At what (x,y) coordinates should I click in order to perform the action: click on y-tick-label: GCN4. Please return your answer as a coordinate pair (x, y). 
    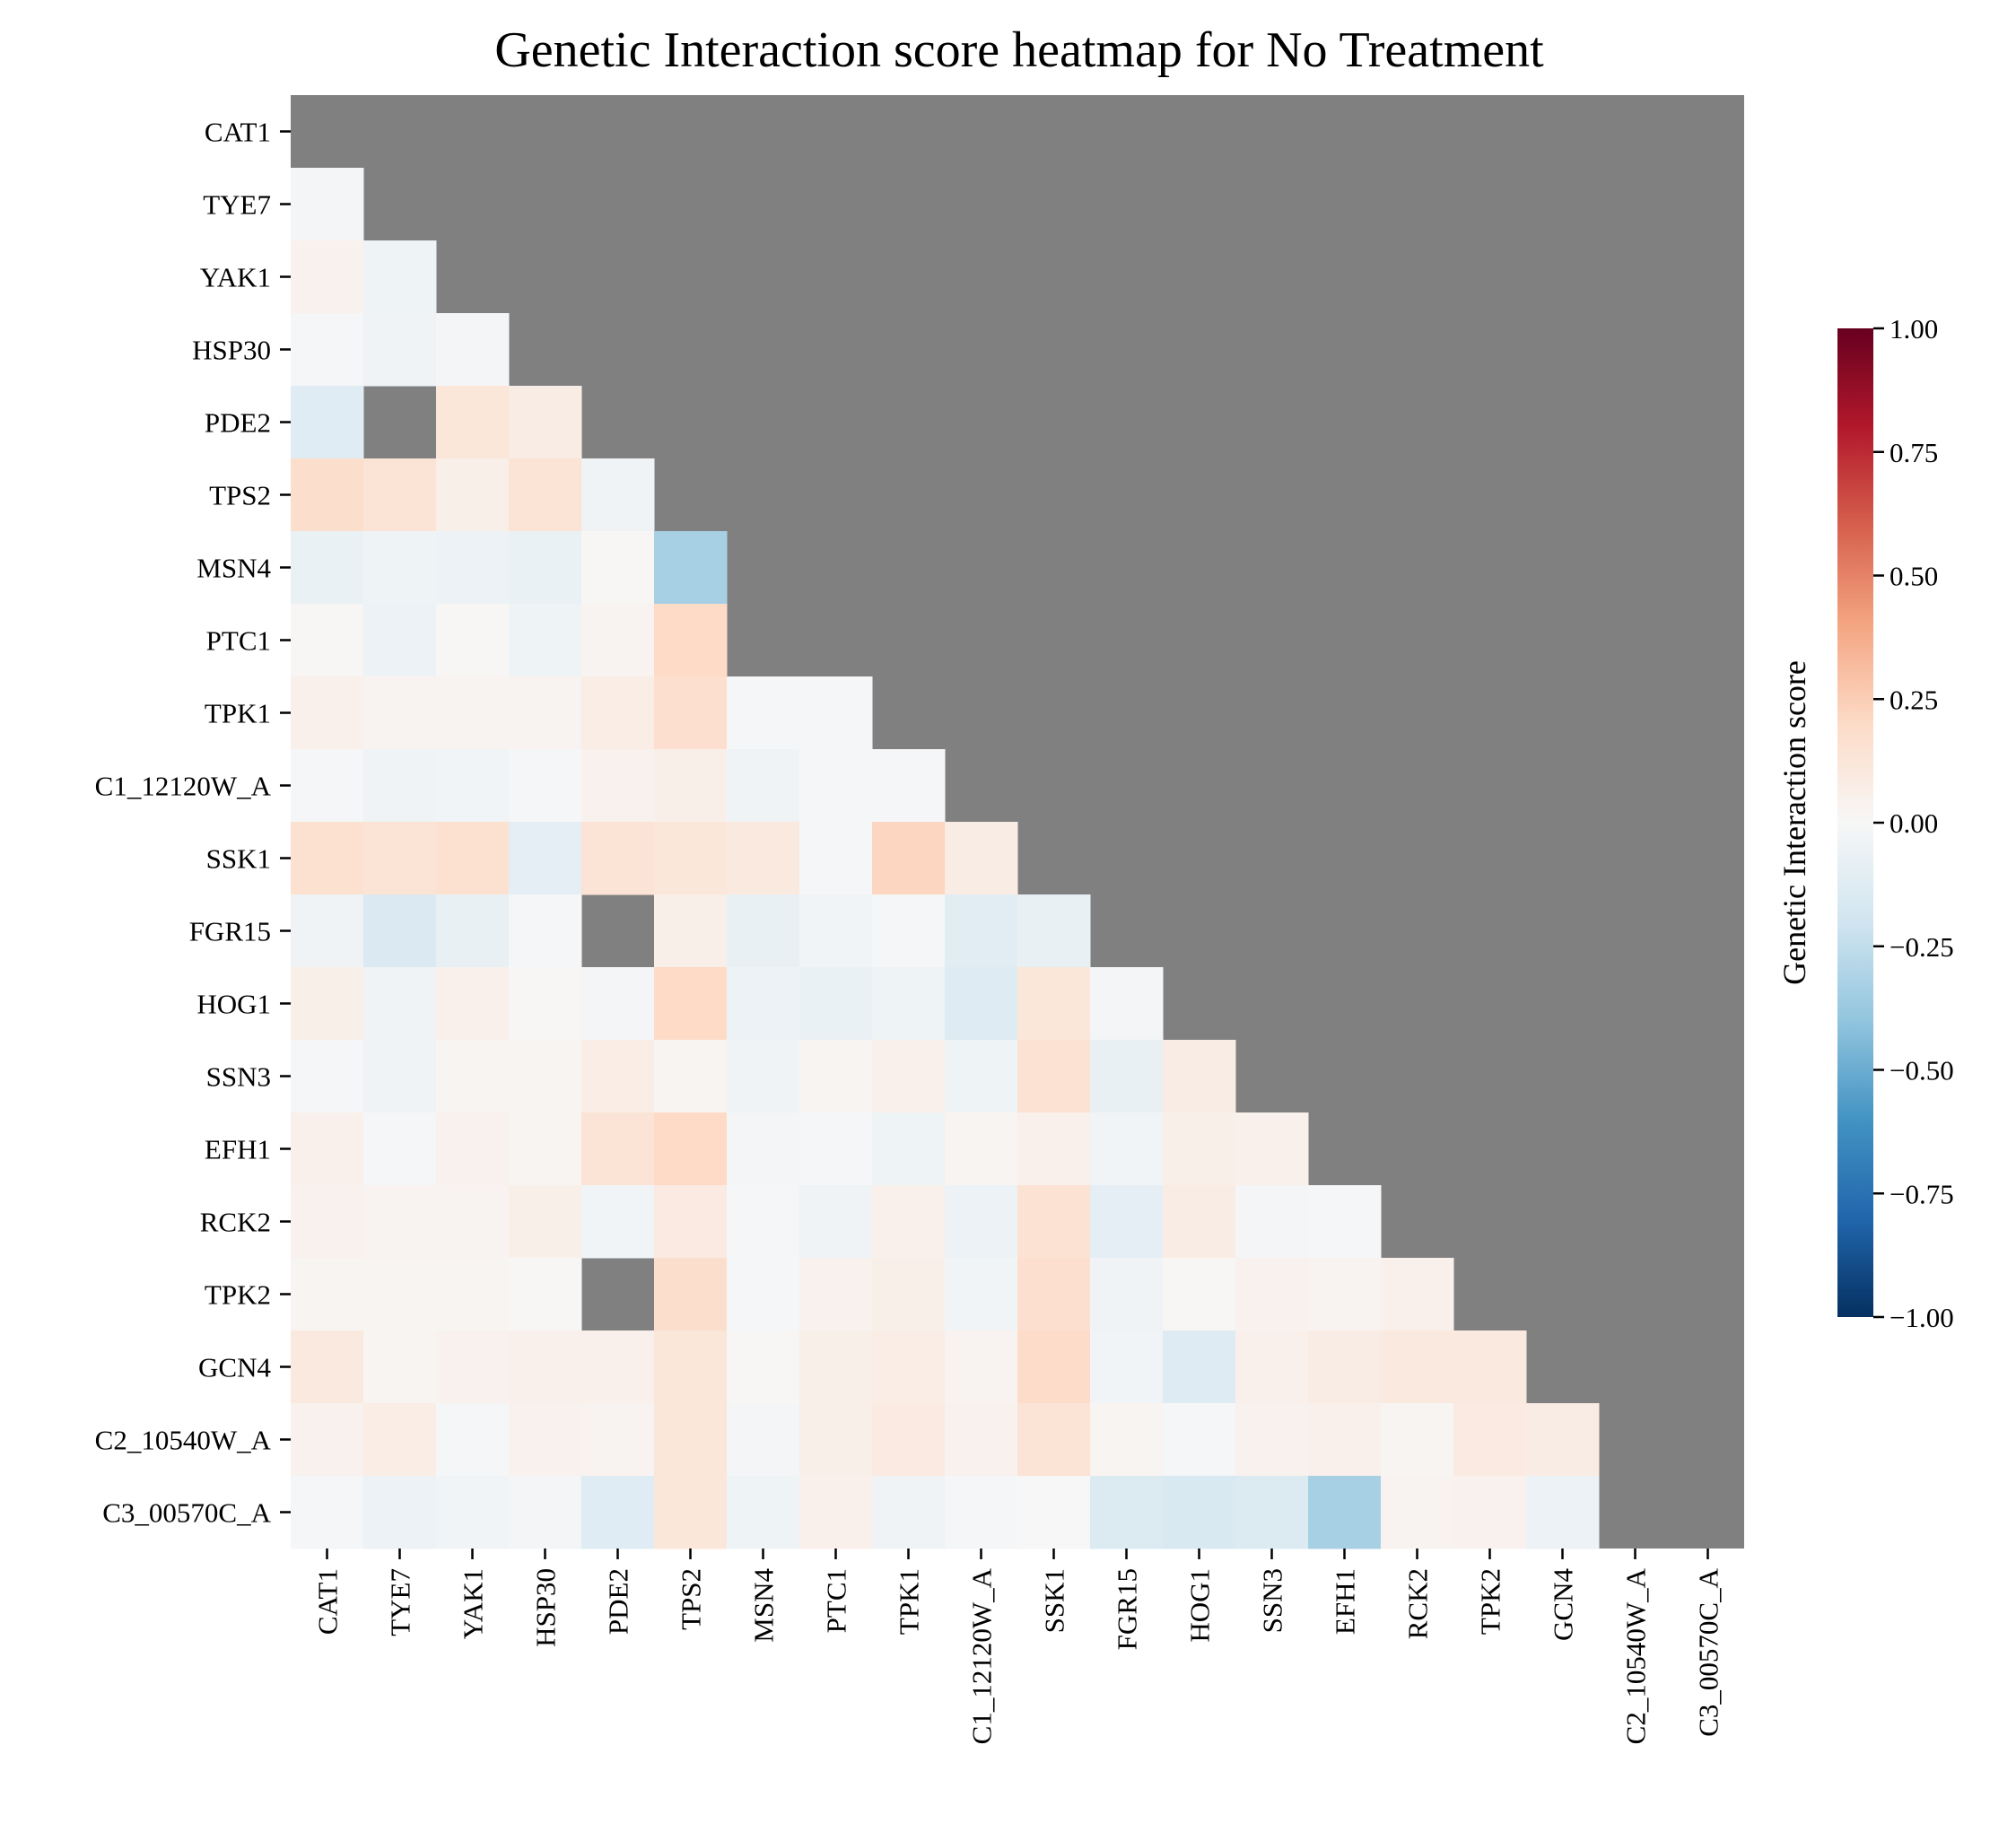
    Looking at the image, I should click on (234, 1367).